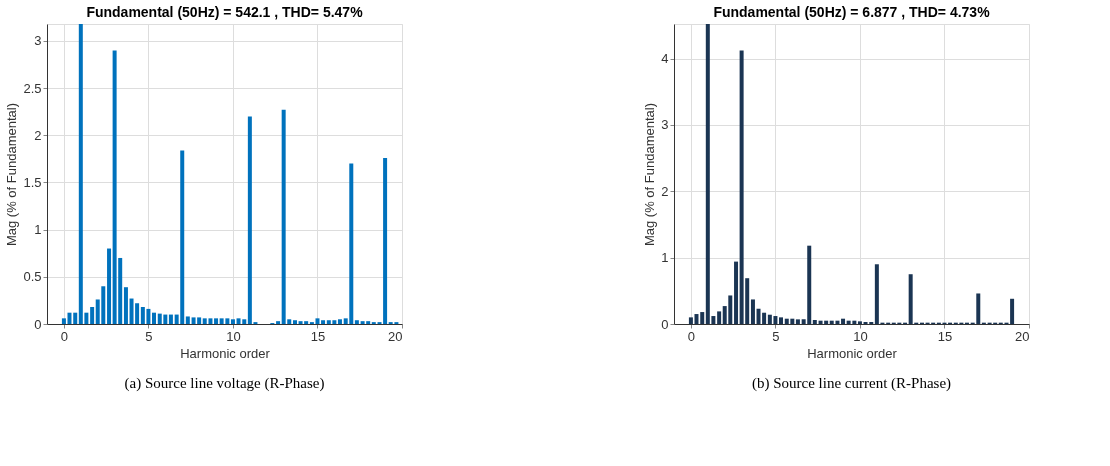 The width and height of the screenshot is (1110, 466). I want to click on chart-title: Fundamental (50Hz) = 542.1 , THD= 5.47%, so click(225, 12).